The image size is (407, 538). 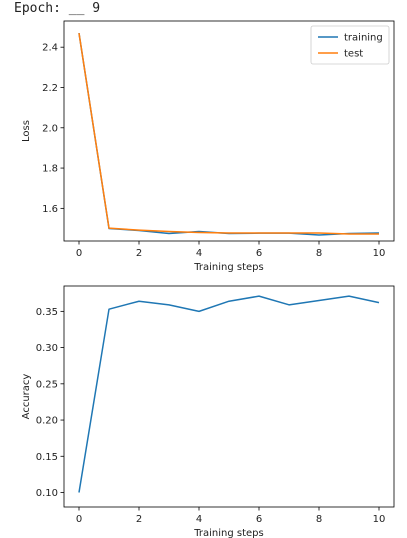 I want to click on accuracy-ytick-label: 0.10, so click(x=47, y=493).